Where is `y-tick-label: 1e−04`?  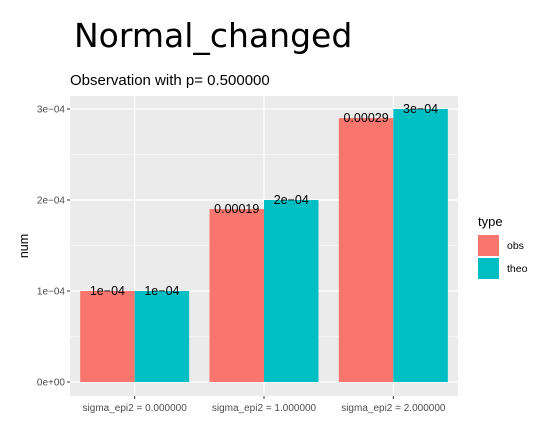
y-tick-label: 1e−04 is located at coordinates (51, 292).